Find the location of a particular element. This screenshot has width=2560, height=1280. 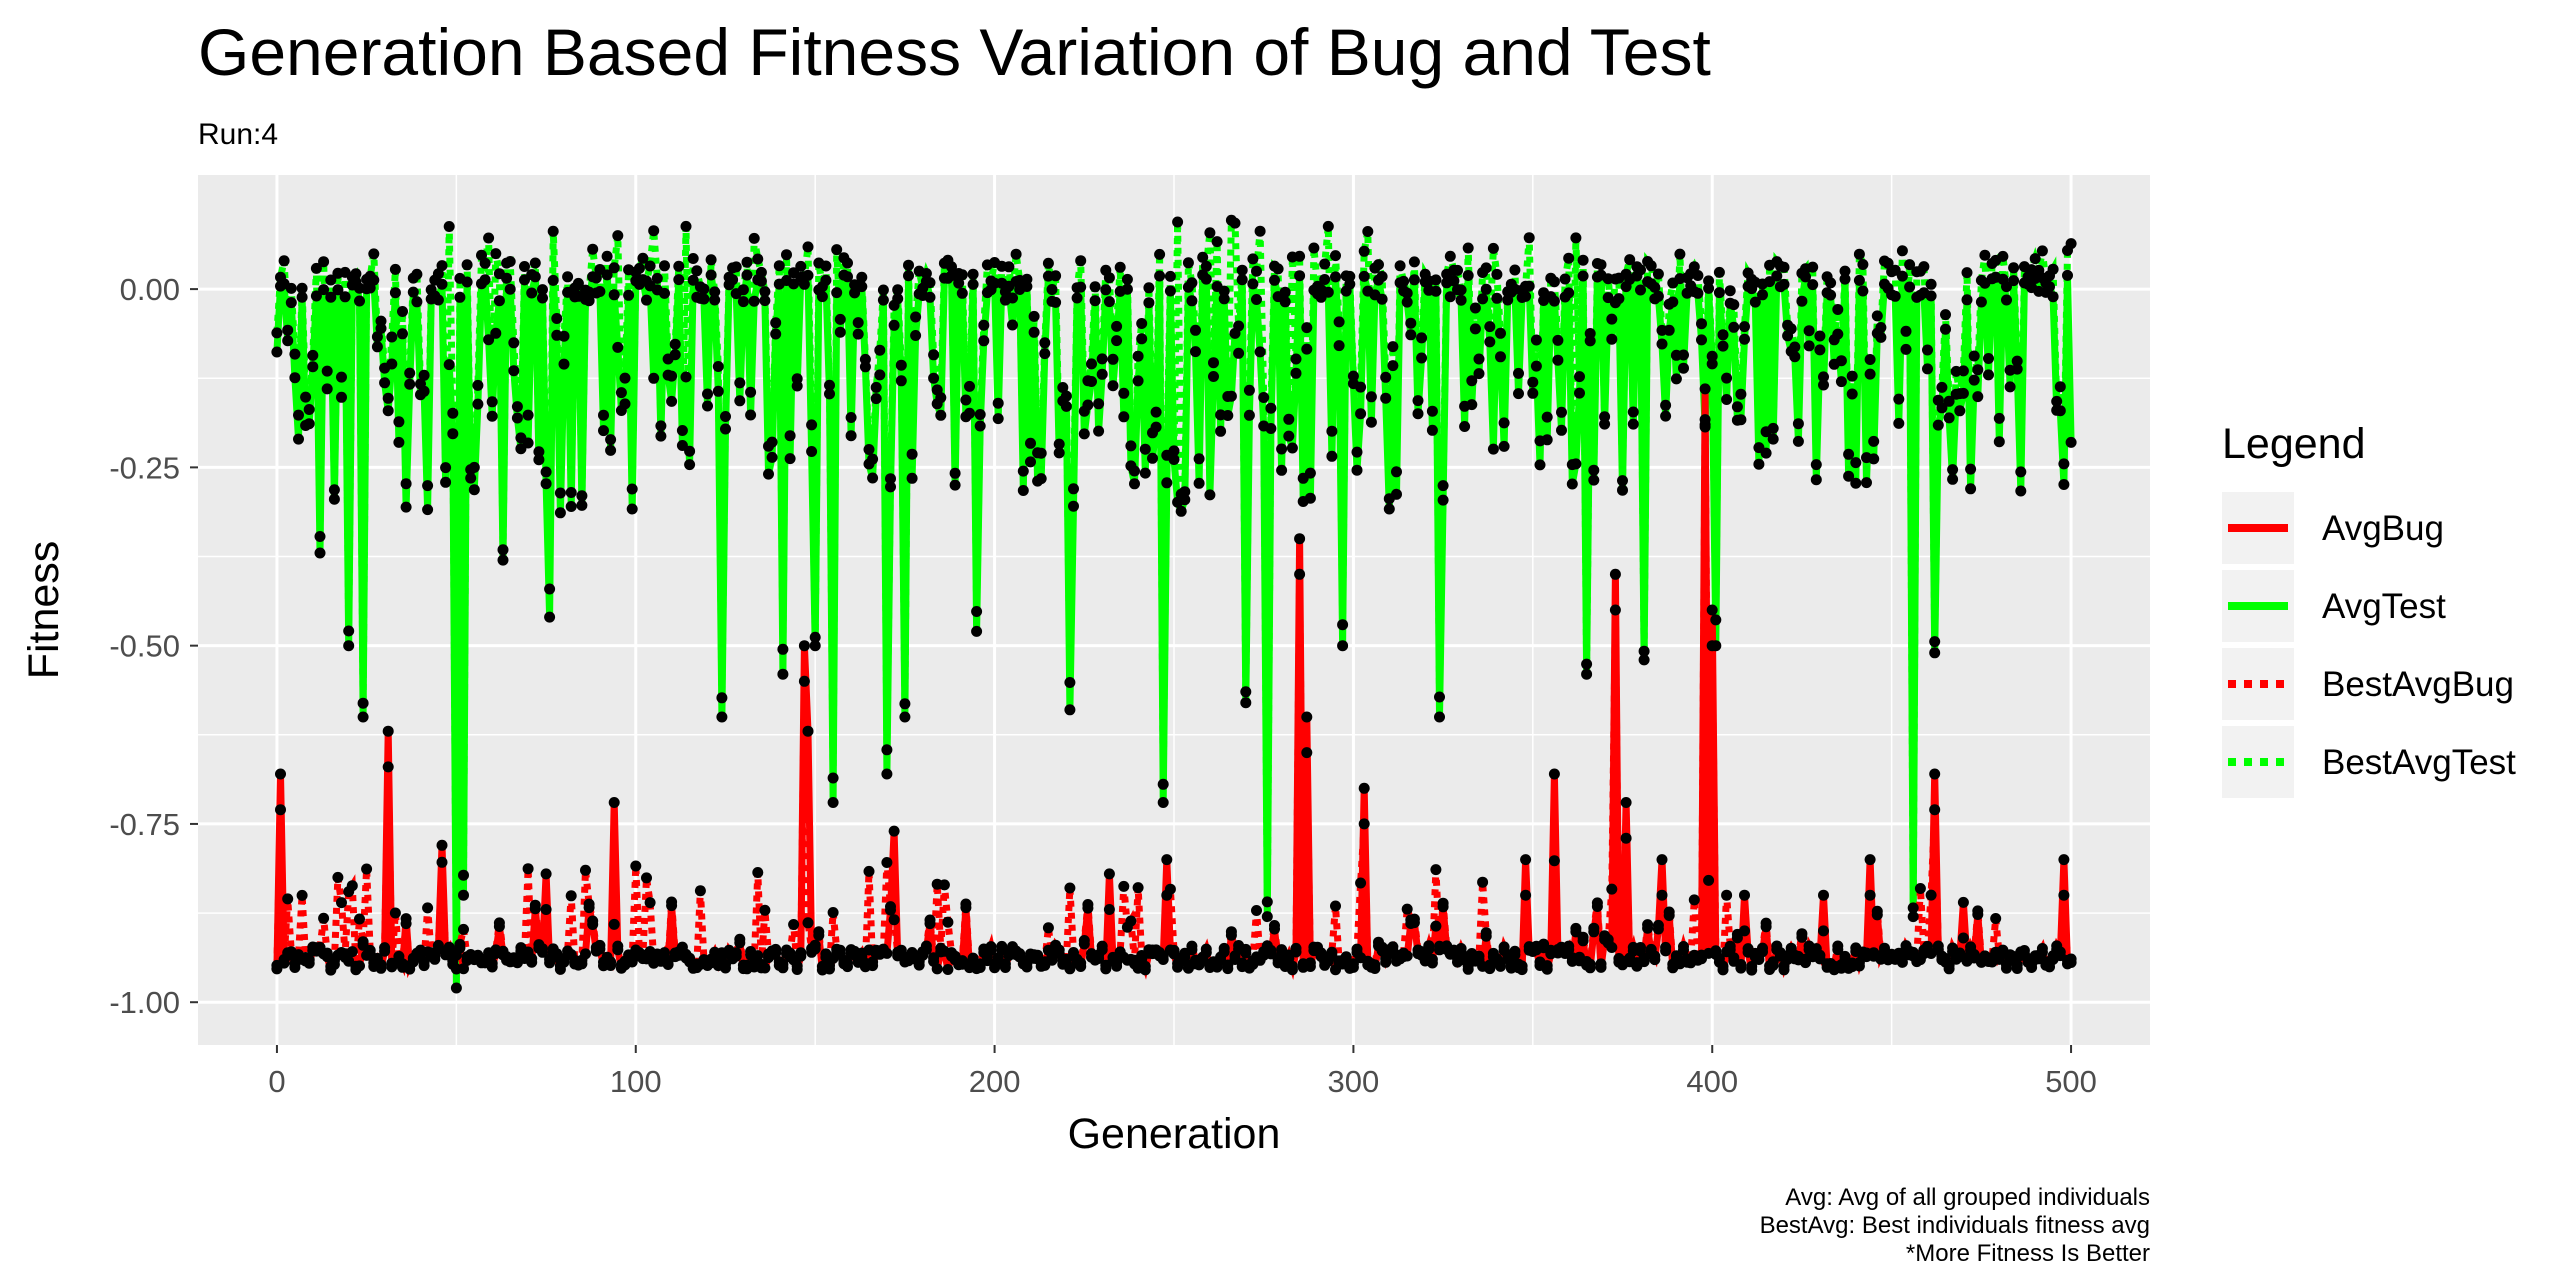

caption-line-3: *More Fitness Is Better is located at coordinates (2028, 1253).